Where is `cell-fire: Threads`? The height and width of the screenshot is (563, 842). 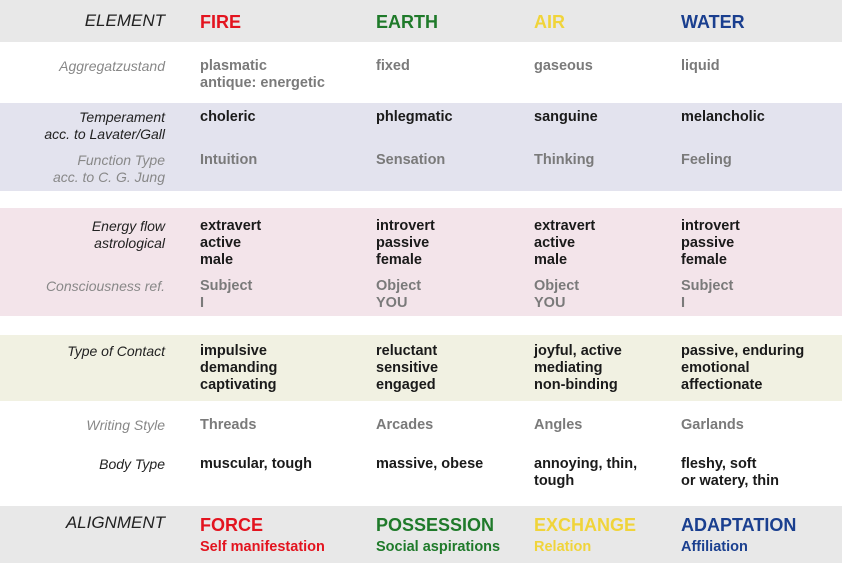
cell-fire: Threads is located at coordinates (228, 425).